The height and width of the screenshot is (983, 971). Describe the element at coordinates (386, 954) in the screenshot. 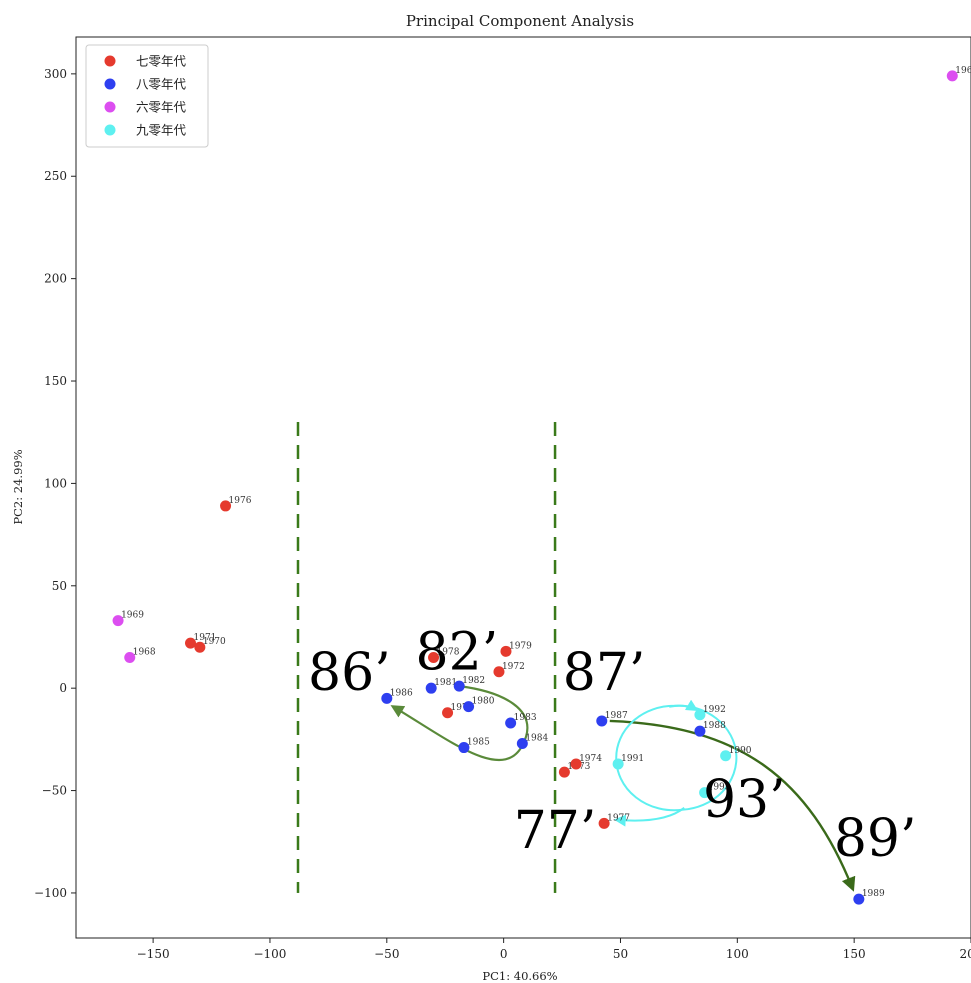

I see `x-tick-label: −50` at that location.